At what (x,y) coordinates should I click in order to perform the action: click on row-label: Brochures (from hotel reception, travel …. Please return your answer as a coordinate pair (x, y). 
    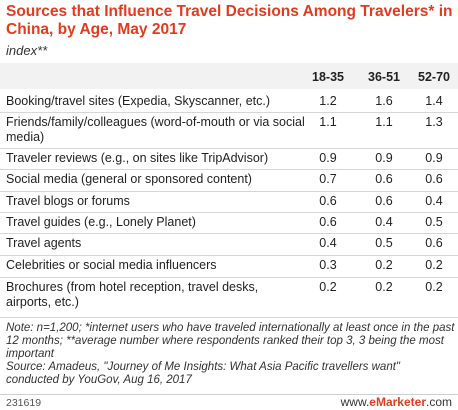
    Looking at the image, I should click on (132, 294).